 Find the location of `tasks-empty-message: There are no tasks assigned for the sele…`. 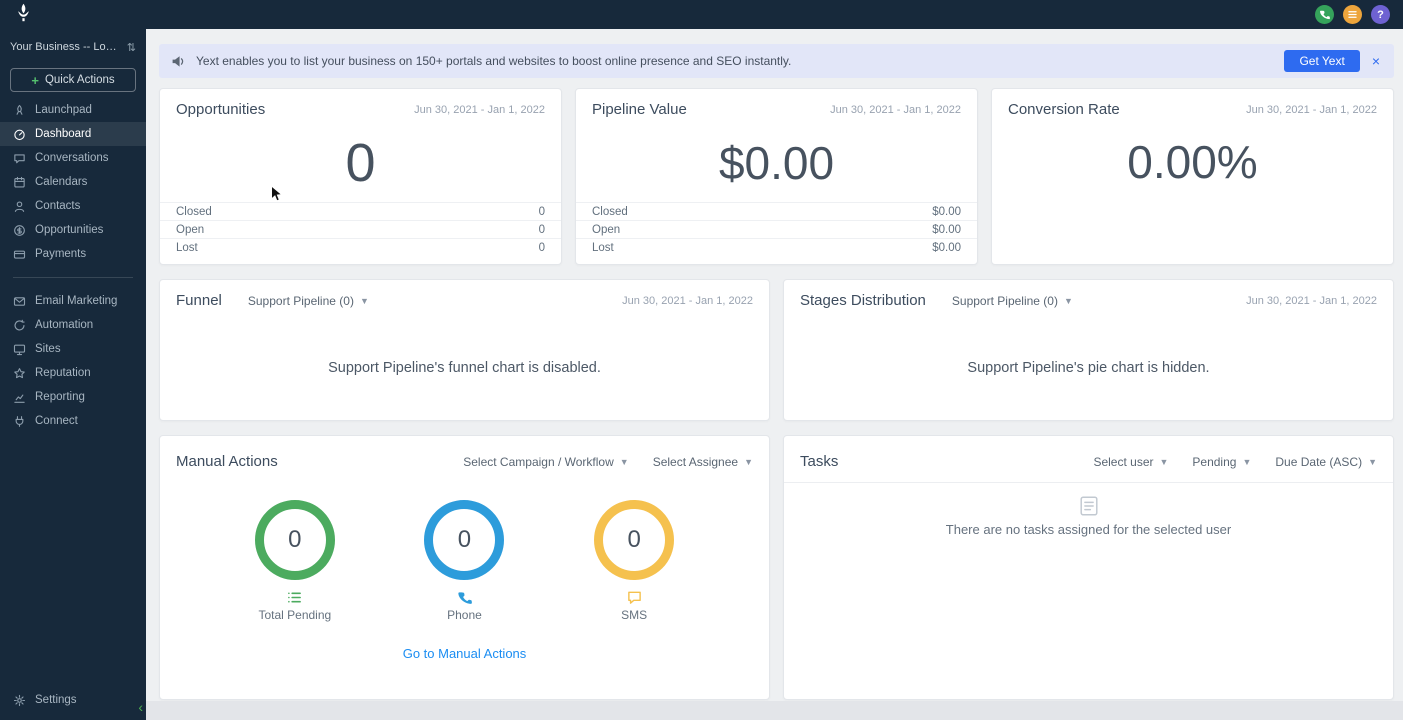

tasks-empty-message: There are no tasks assigned for the sele… is located at coordinates (1088, 529).